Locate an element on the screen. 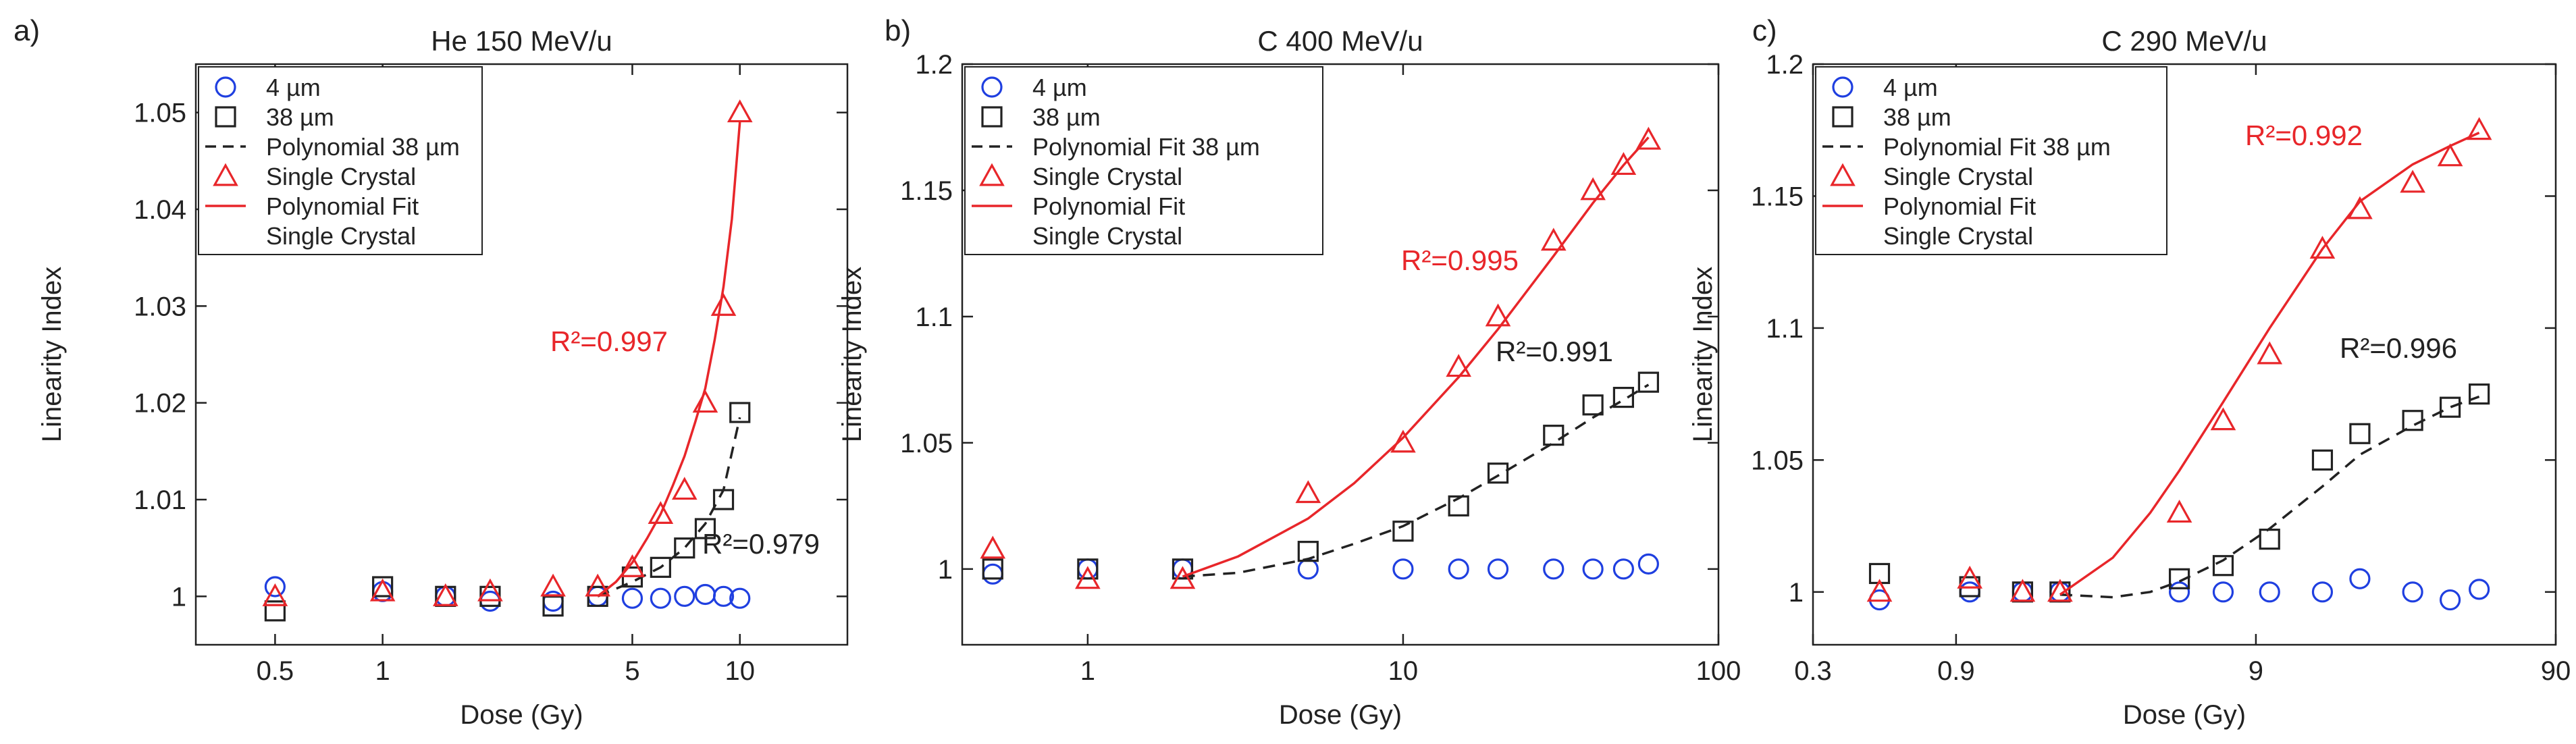 The width and height of the screenshot is (2576, 744). r-squared-annotation: R²=0.996 is located at coordinates (2398, 348).